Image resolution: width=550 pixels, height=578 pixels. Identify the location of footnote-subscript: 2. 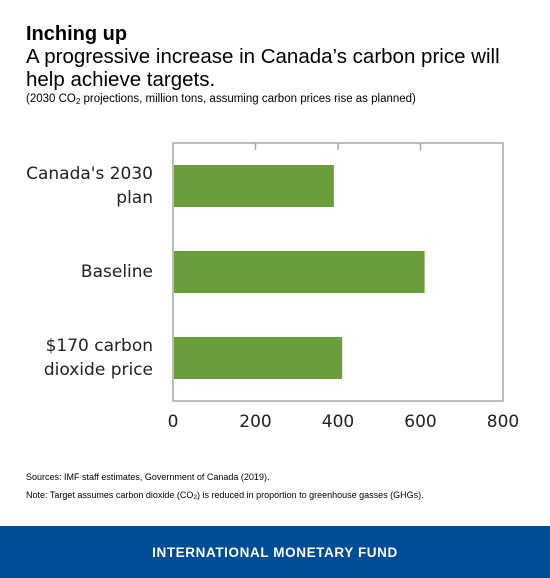
(195, 497).